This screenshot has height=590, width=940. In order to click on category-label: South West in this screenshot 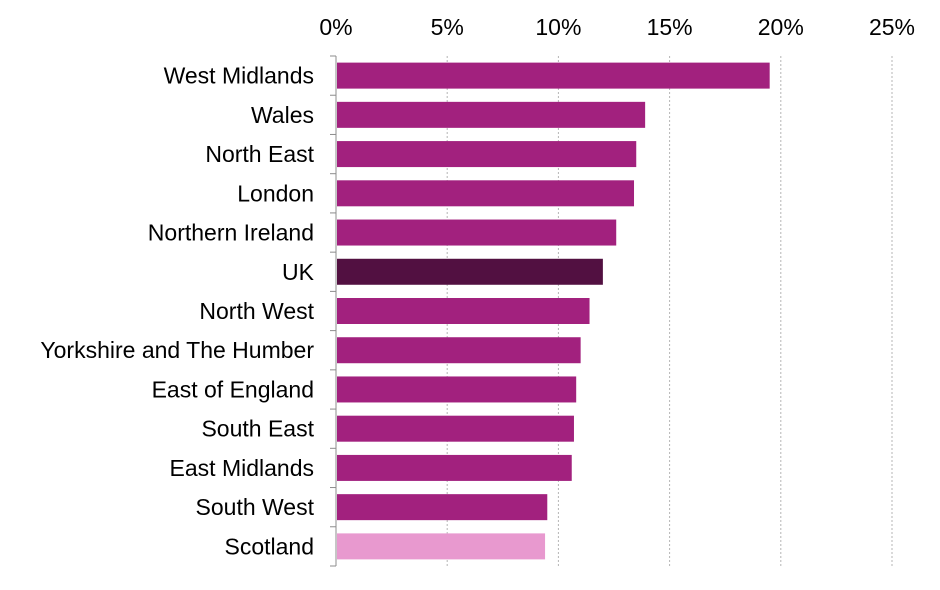, I will do `click(255, 507)`.